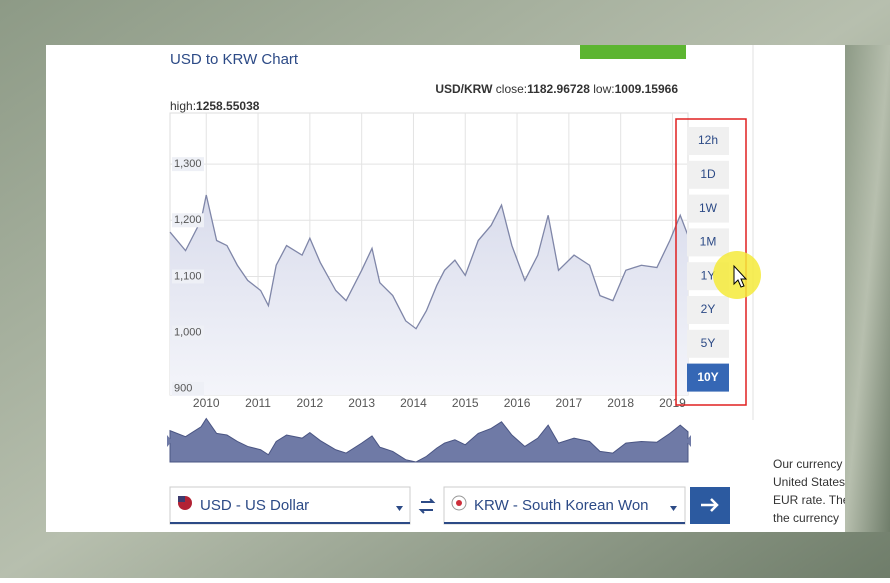 This screenshot has width=890, height=583. I want to click on y-tick-label: 900, so click(183, 389).